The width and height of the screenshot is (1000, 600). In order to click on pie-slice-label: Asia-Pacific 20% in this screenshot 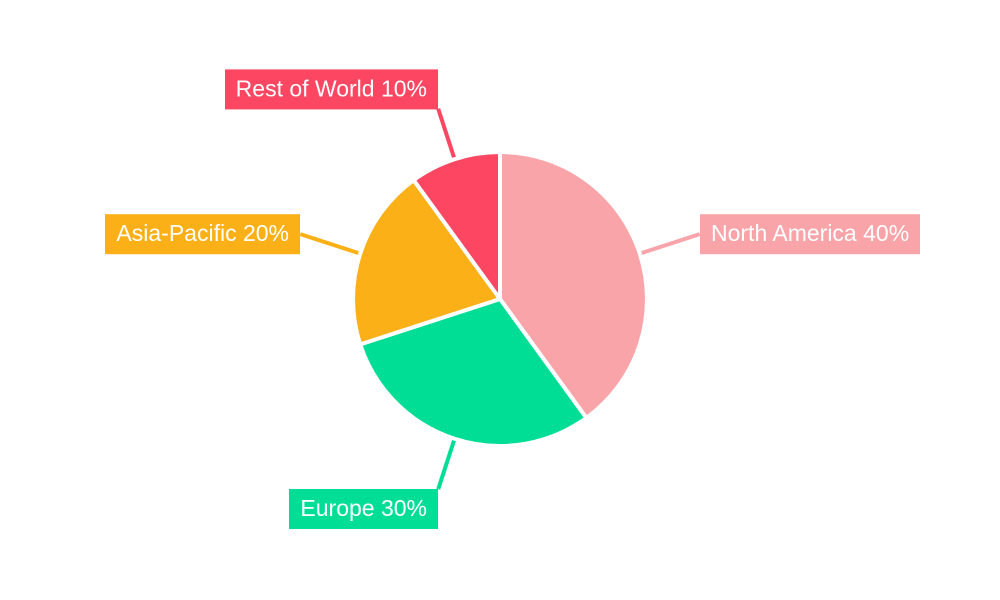, I will do `click(202, 234)`.